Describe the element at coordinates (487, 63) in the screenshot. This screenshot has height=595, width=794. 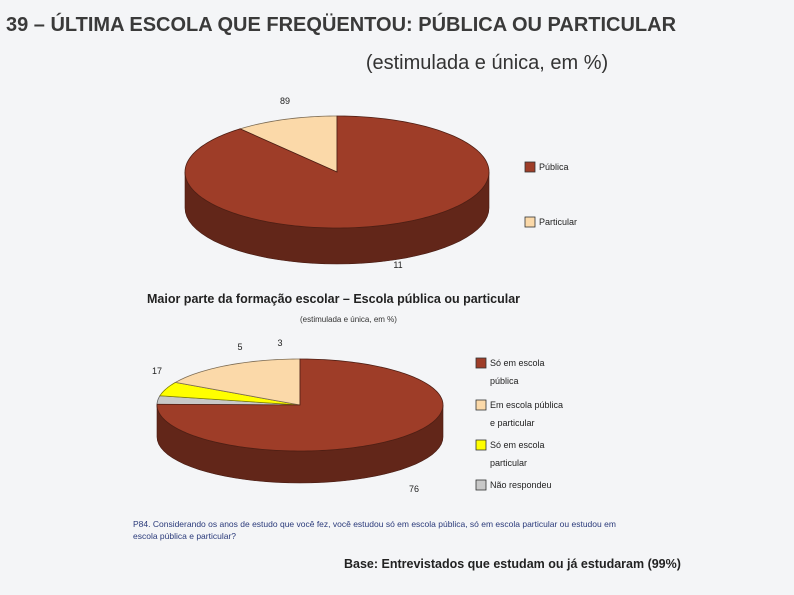
I see `slide-subtitle-text: (estimulada e única, em %)` at that location.